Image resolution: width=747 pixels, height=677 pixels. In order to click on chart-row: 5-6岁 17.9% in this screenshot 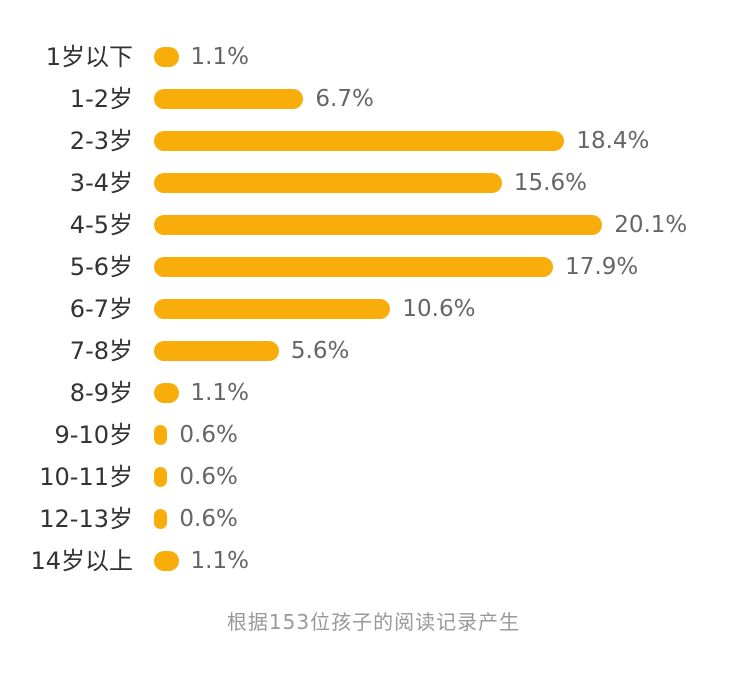, I will do `click(373, 267)`.